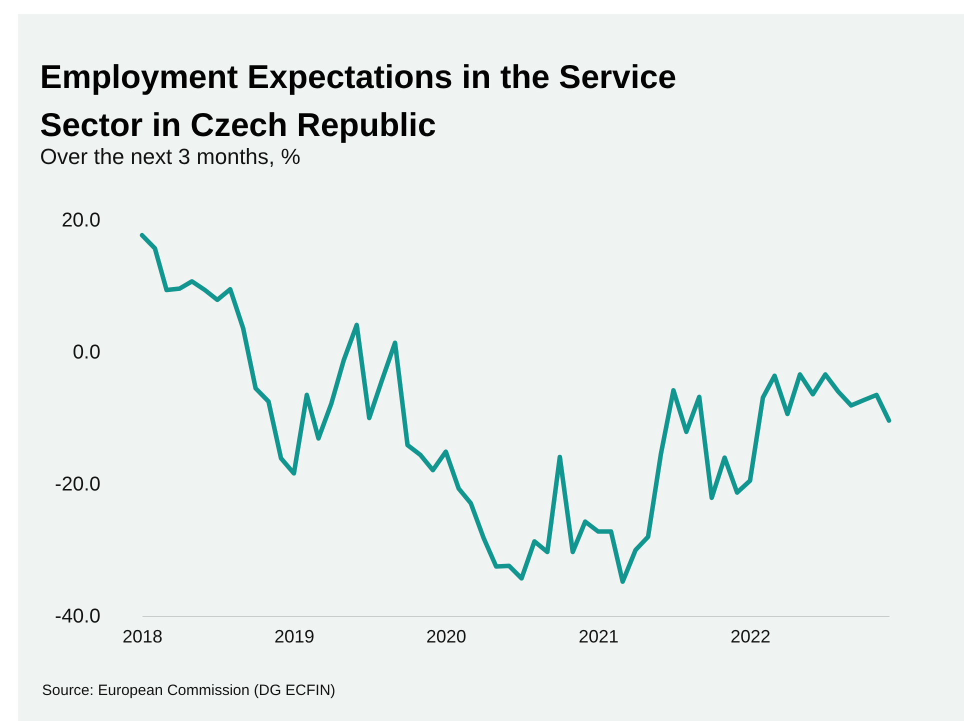 This screenshot has width=964, height=721. Describe the element at coordinates (170, 156) in the screenshot. I see `chart-subtitle: Over the next 3 months, %` at that location.